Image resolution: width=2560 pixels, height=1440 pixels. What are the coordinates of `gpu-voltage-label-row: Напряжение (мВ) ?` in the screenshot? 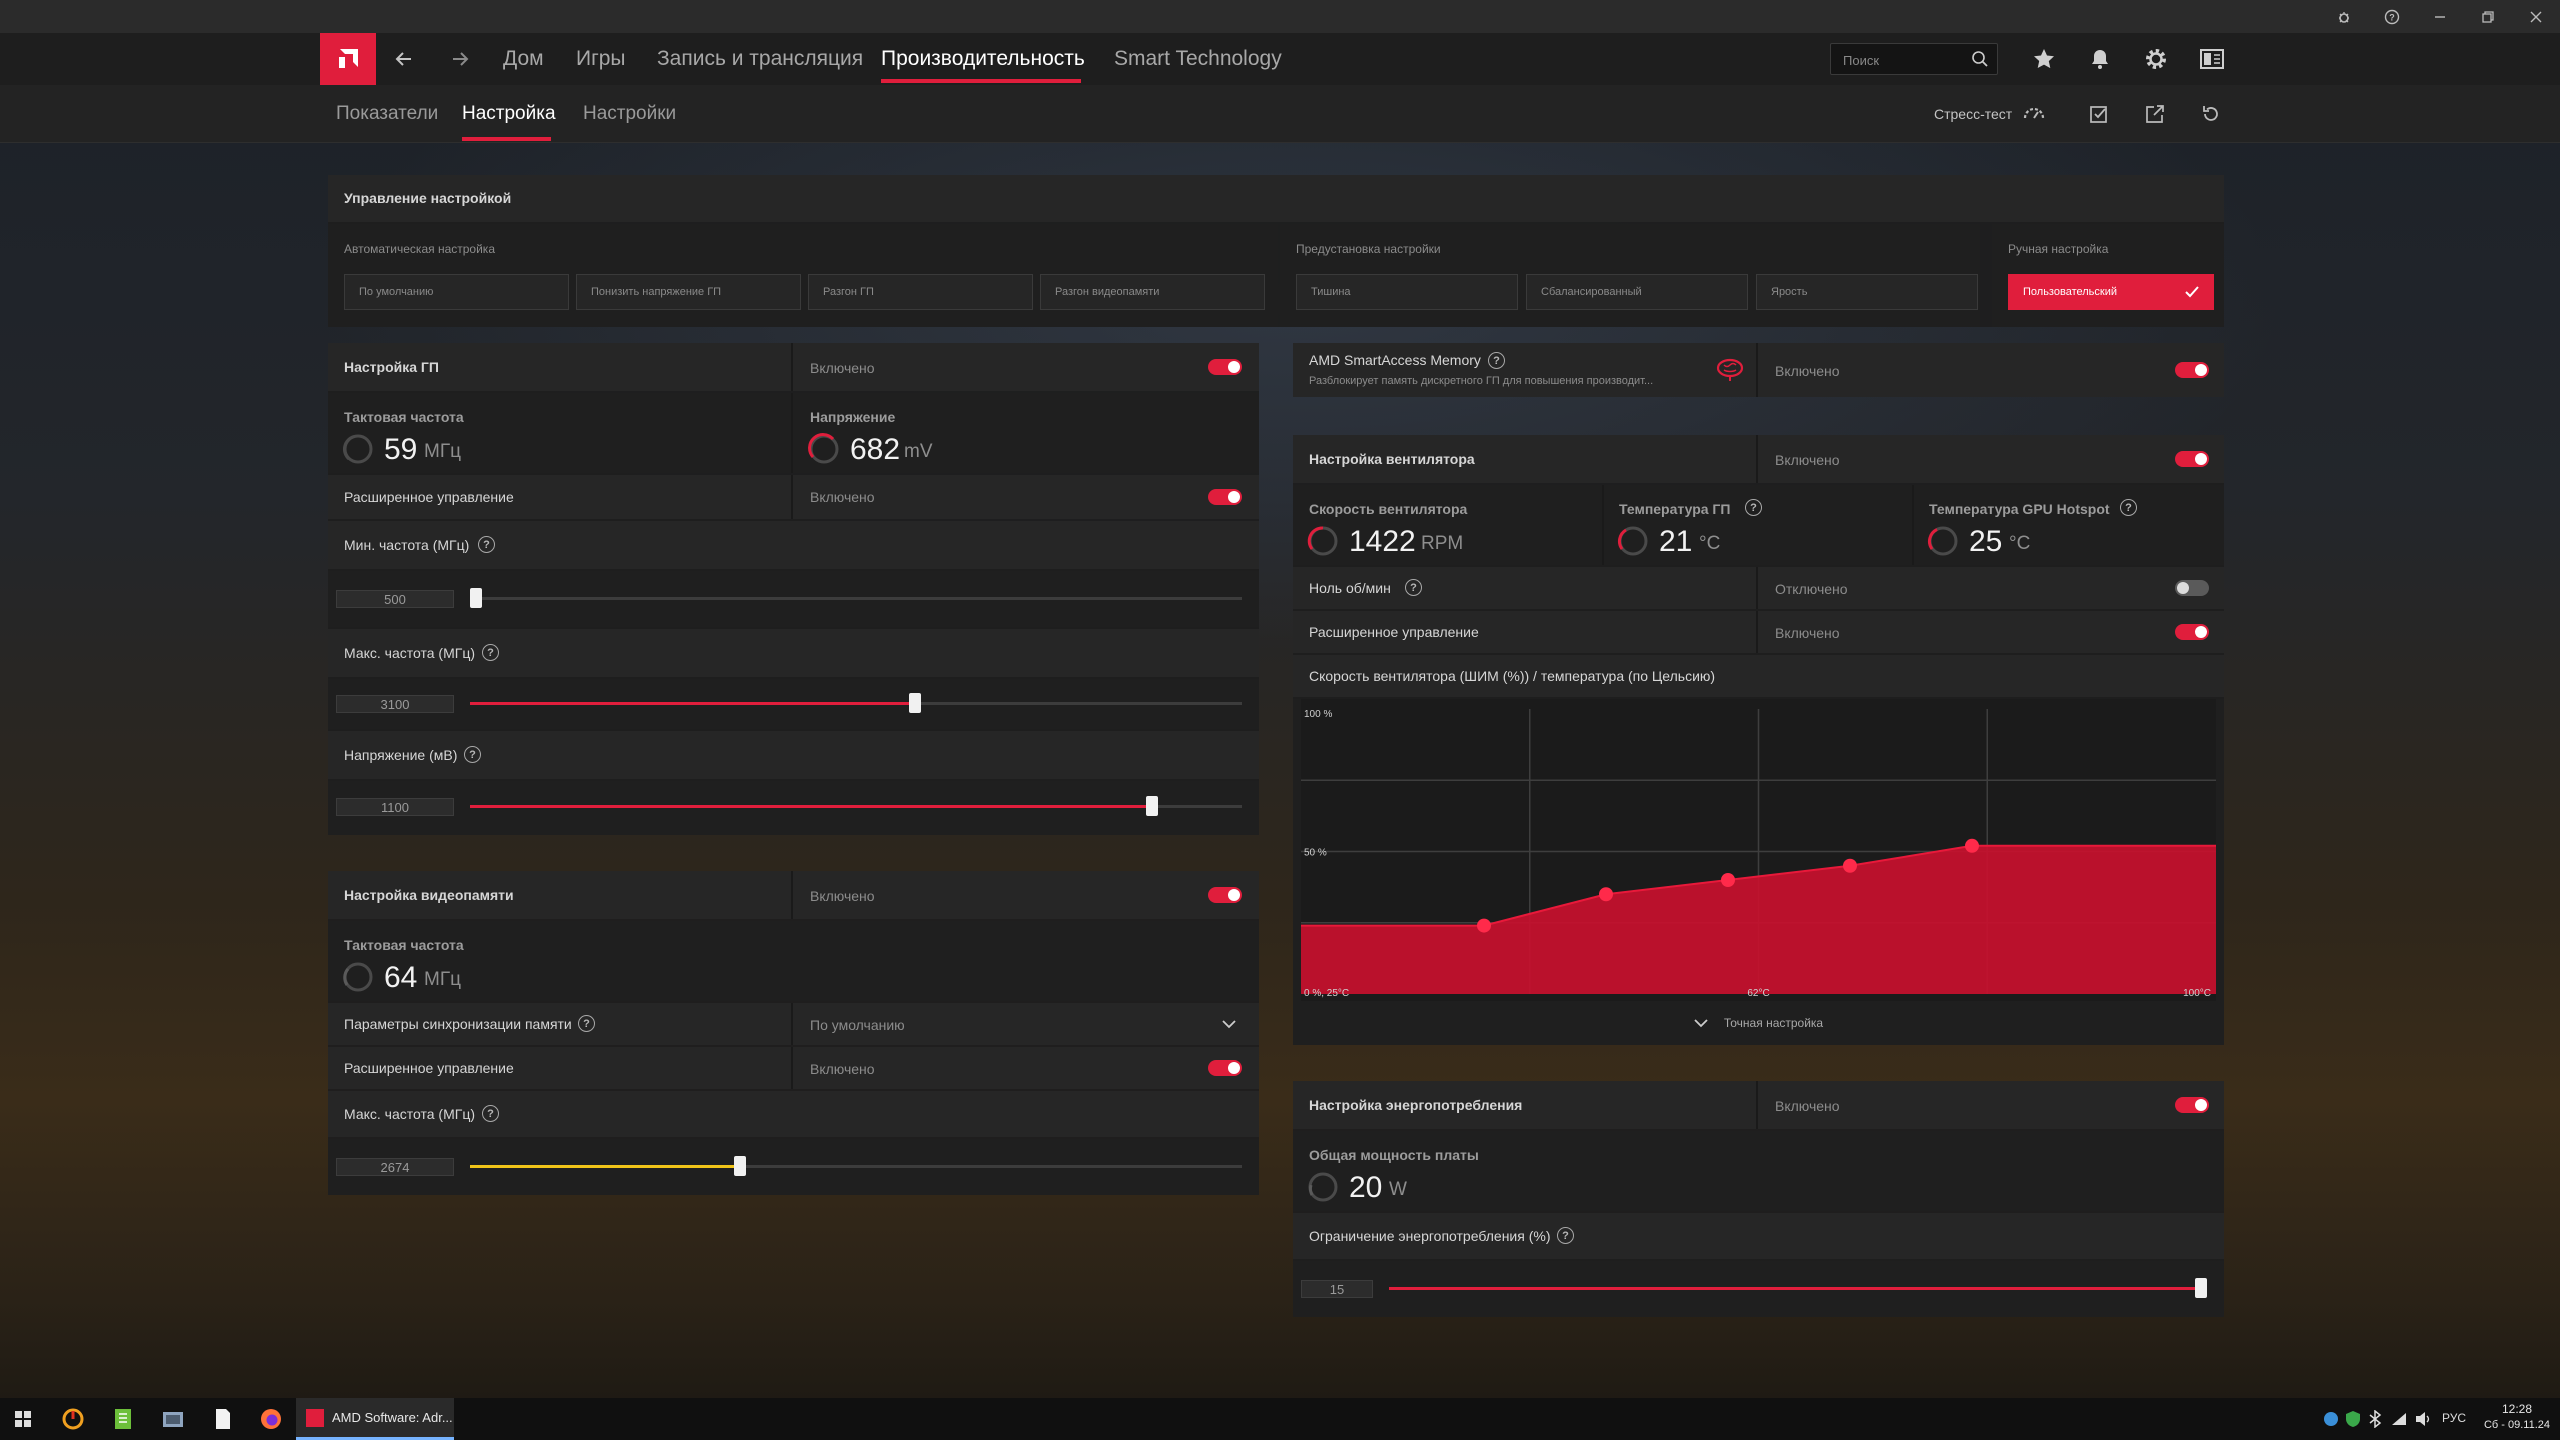 It's located at (793, 755).